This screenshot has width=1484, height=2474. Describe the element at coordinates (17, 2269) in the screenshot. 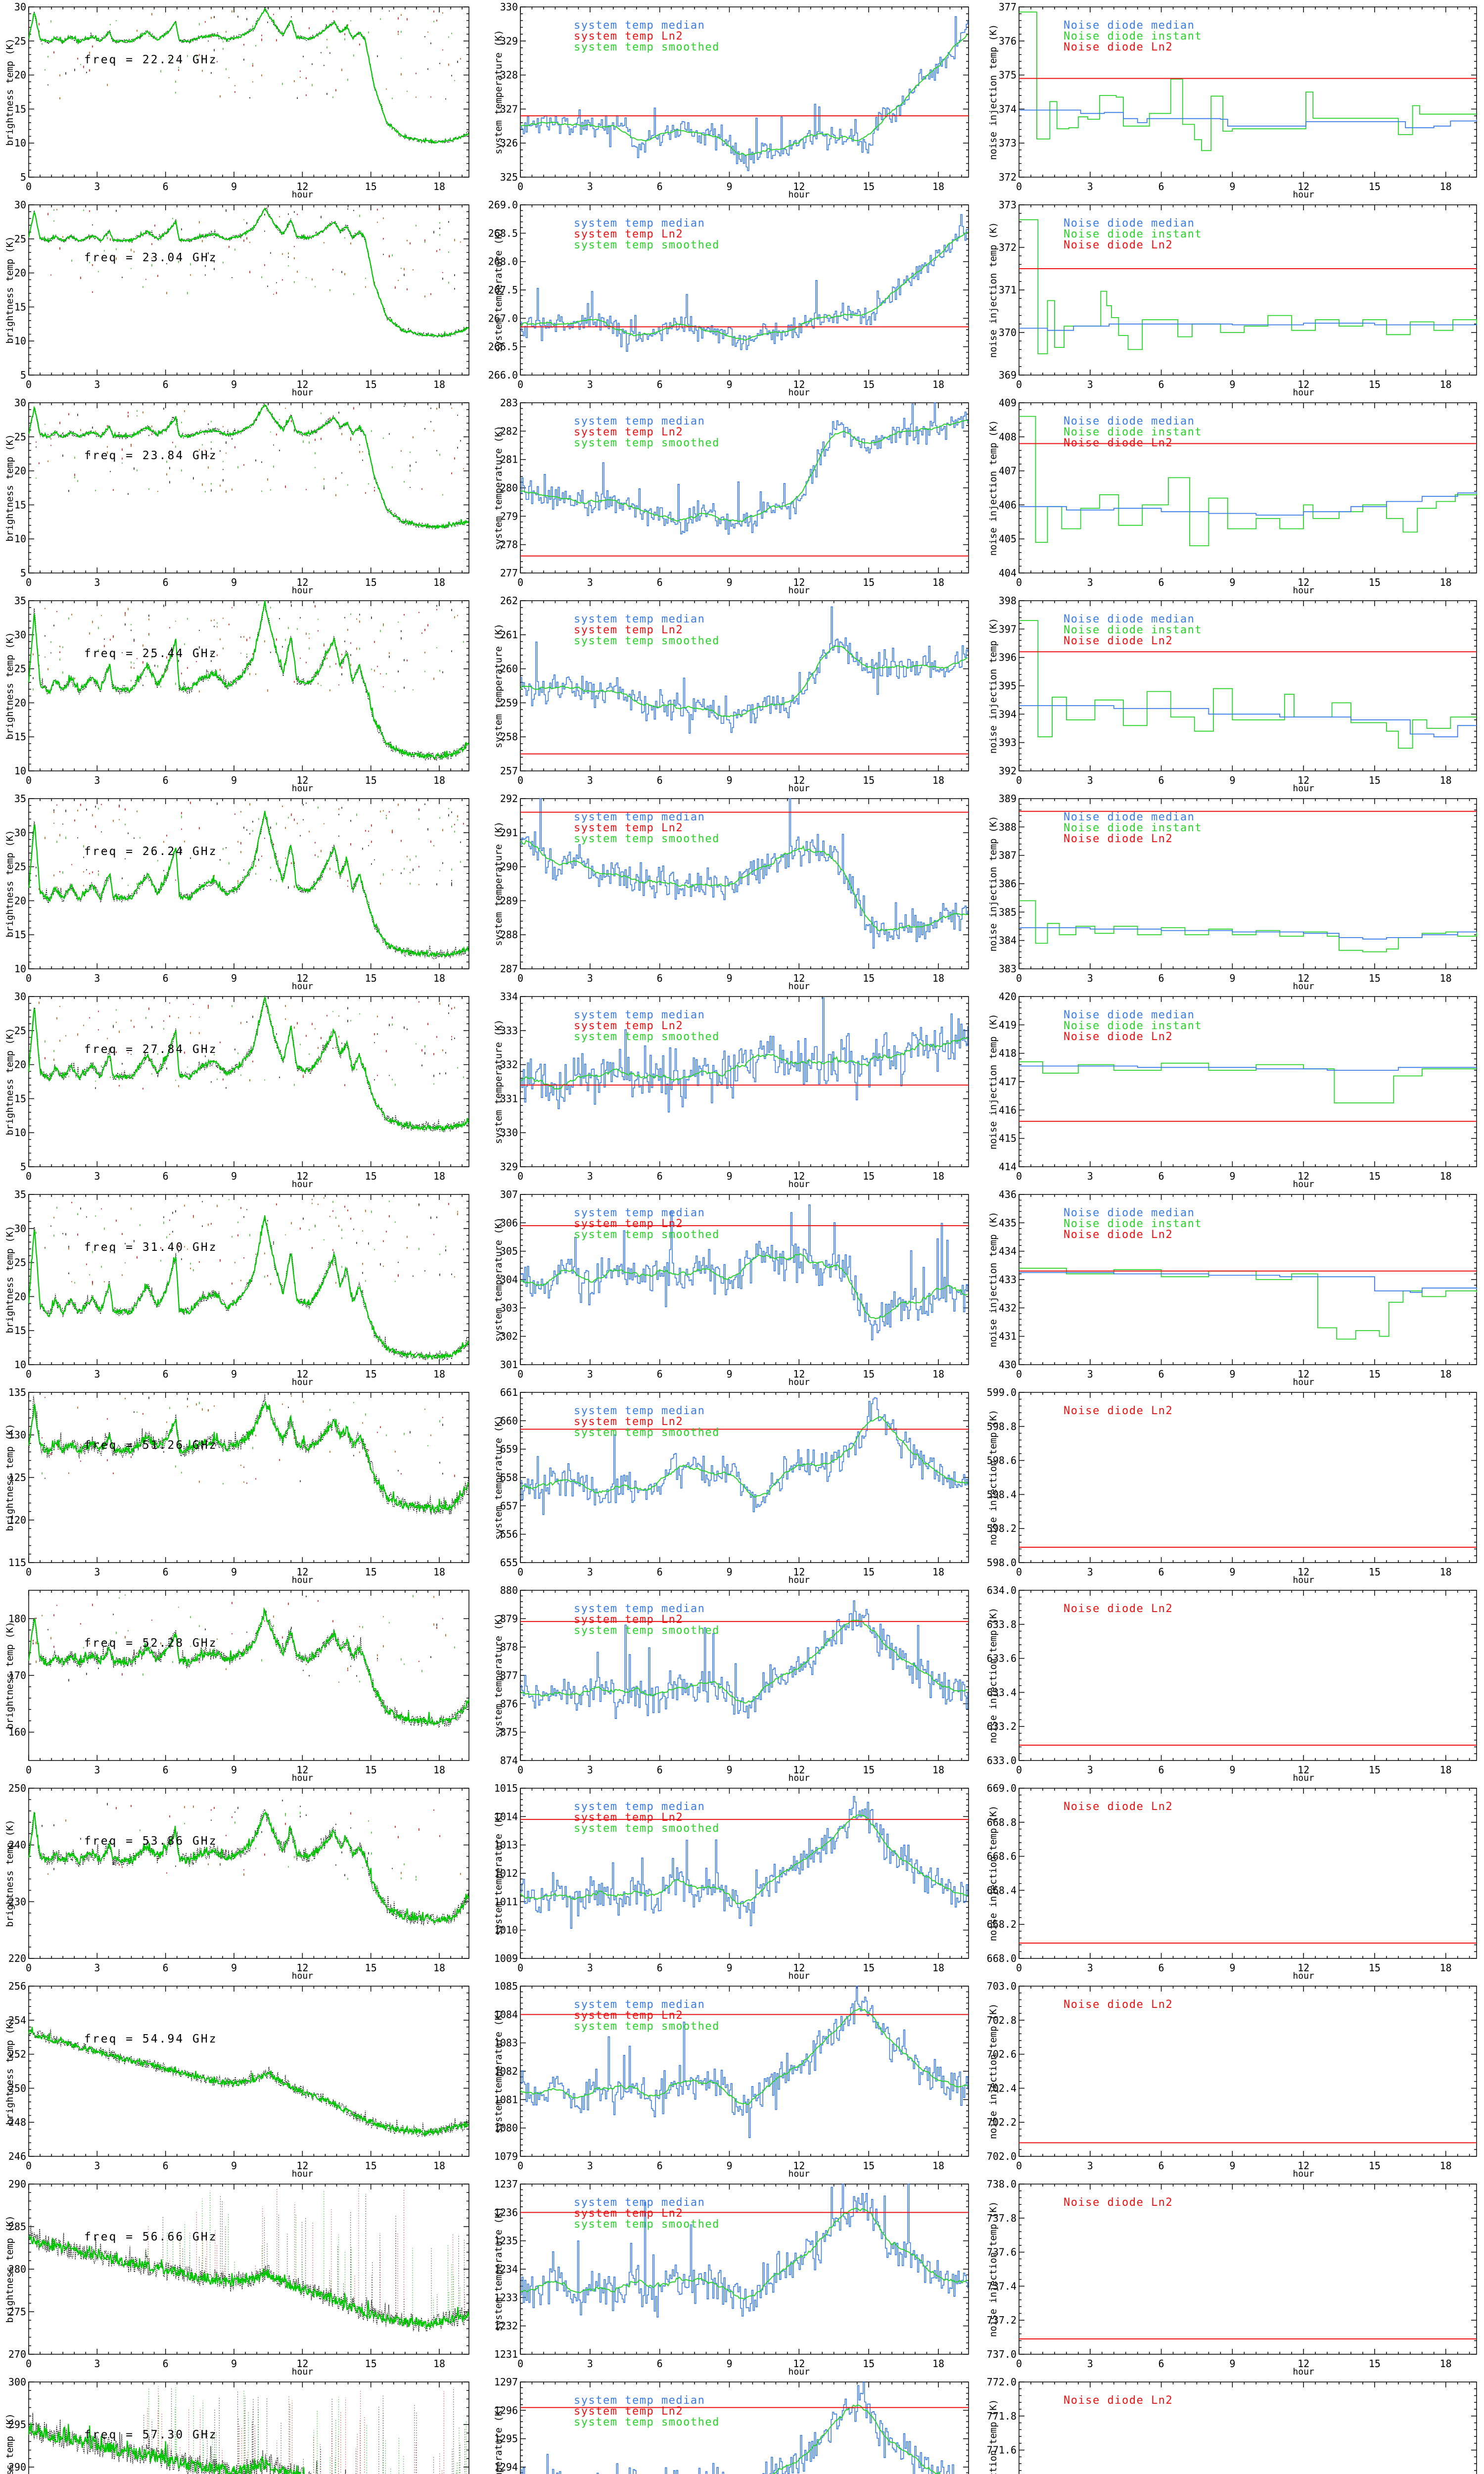

I see `y-tick-label: 280` at that location.